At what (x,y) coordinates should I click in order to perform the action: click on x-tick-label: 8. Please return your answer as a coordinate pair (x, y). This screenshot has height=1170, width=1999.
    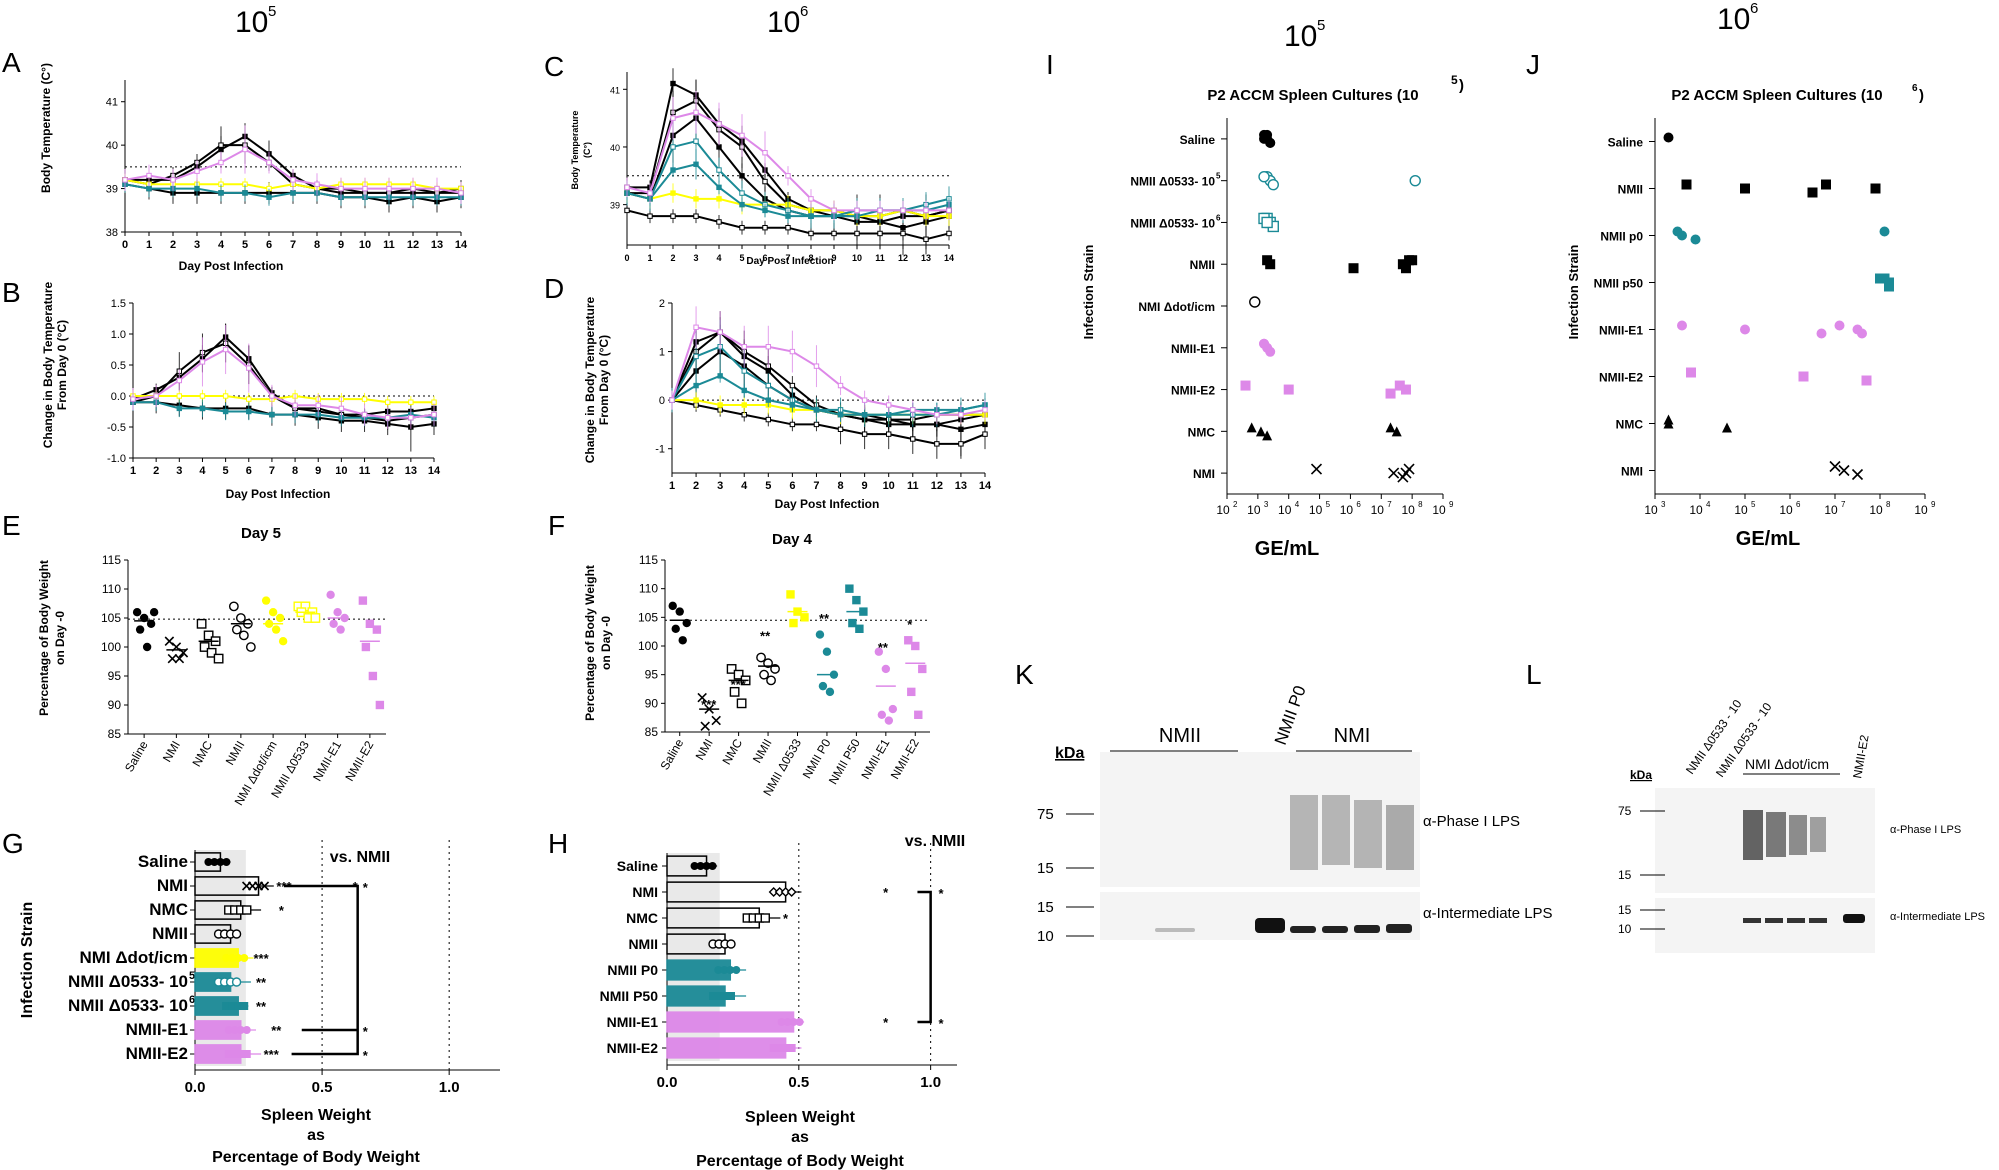
    Looking at the image, I should click on (295, 471).